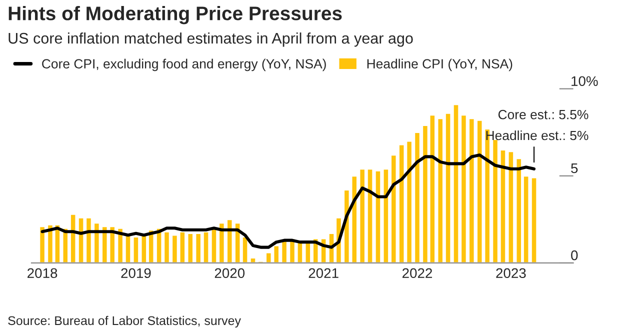 The width and height of the screenshot is (630, 335). I want to click on legend-label: Core CPI, excluding food and energy (YoY, NSA), so click(184, 65).